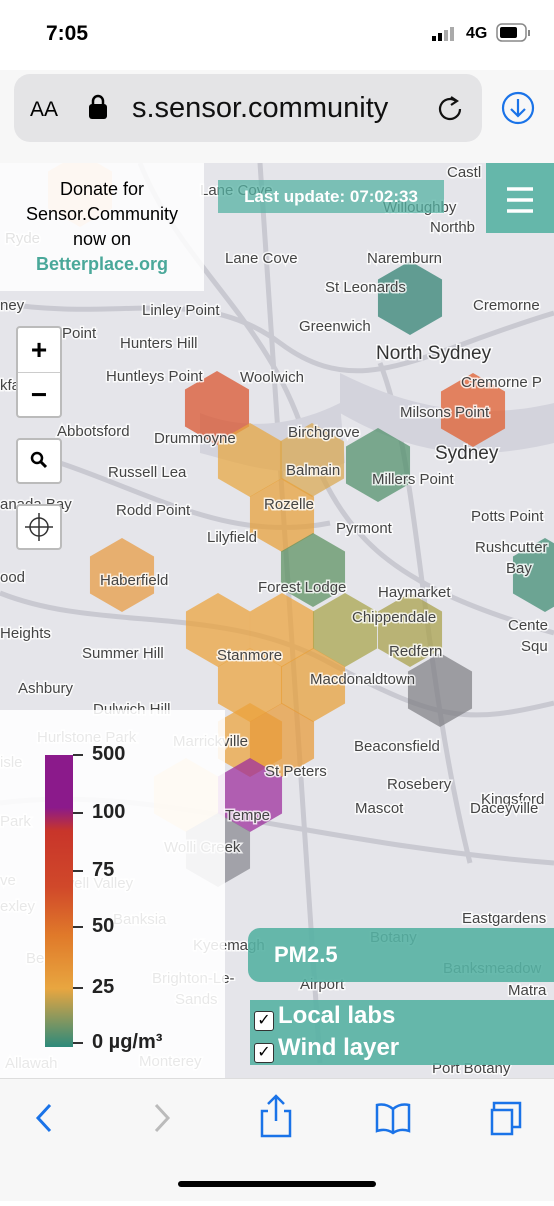 The width and height of the screenshot is (554, 1206). I want to click on map-label: Castl, so click(464, 172).